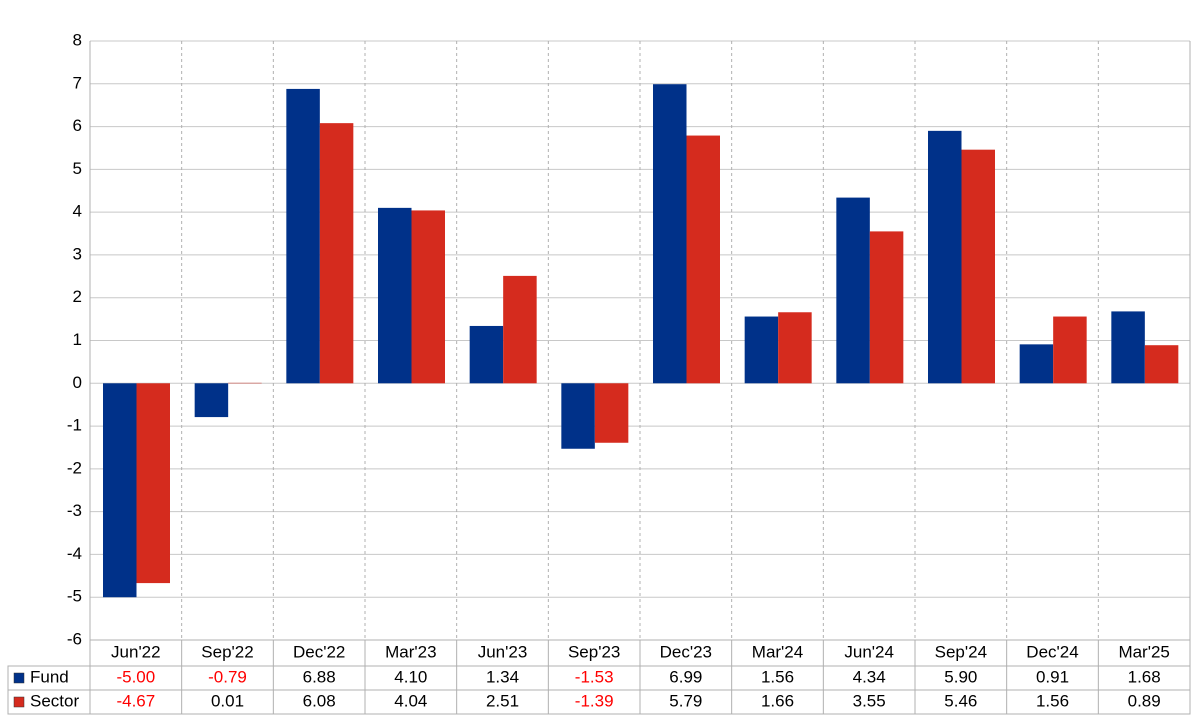 The image size is (1200, 720). What do you see at coordinates (410, 651) in the screenshot?
I see `x-tick-label: Mar'23` at bounding box center [410, 651].